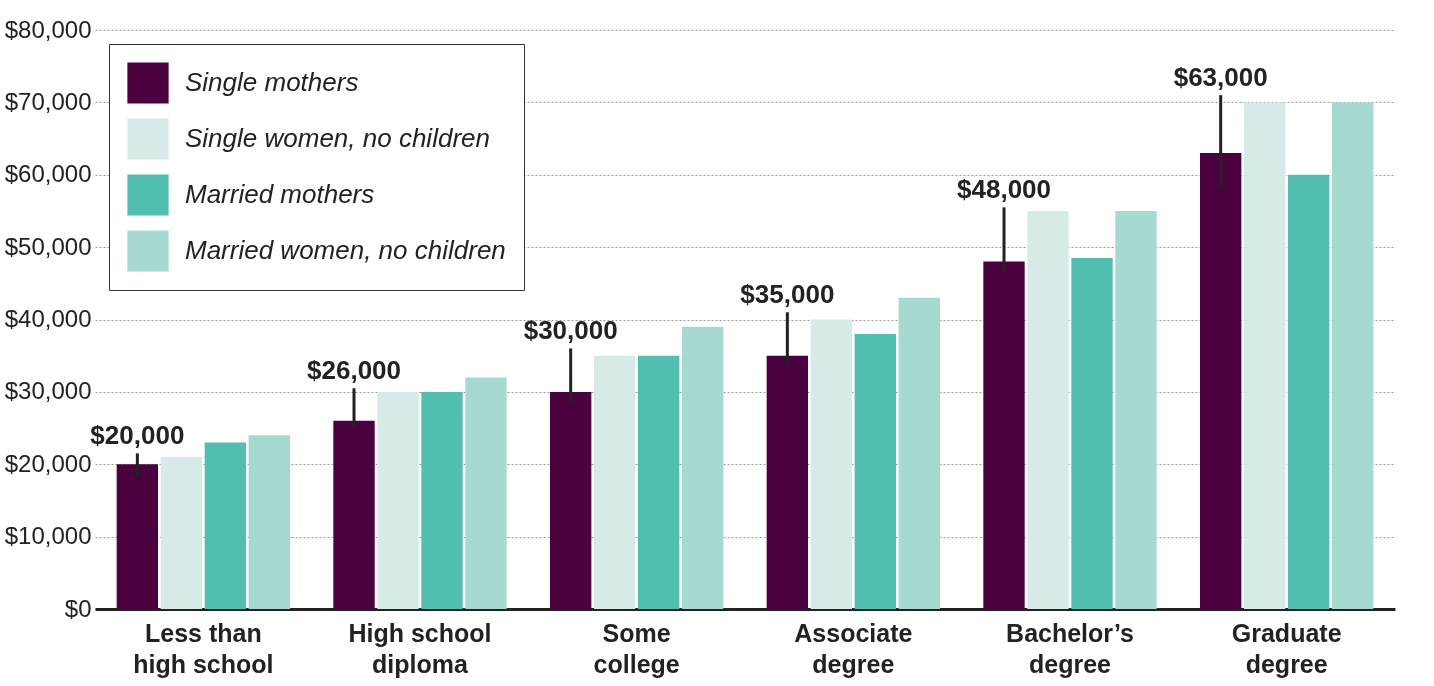 This screenshot has height=686, width=1434. What do you see at coordinates (636, 648) in the screenshot?
I see `x-tick-label: Some college` at bounding box center [636, 648].